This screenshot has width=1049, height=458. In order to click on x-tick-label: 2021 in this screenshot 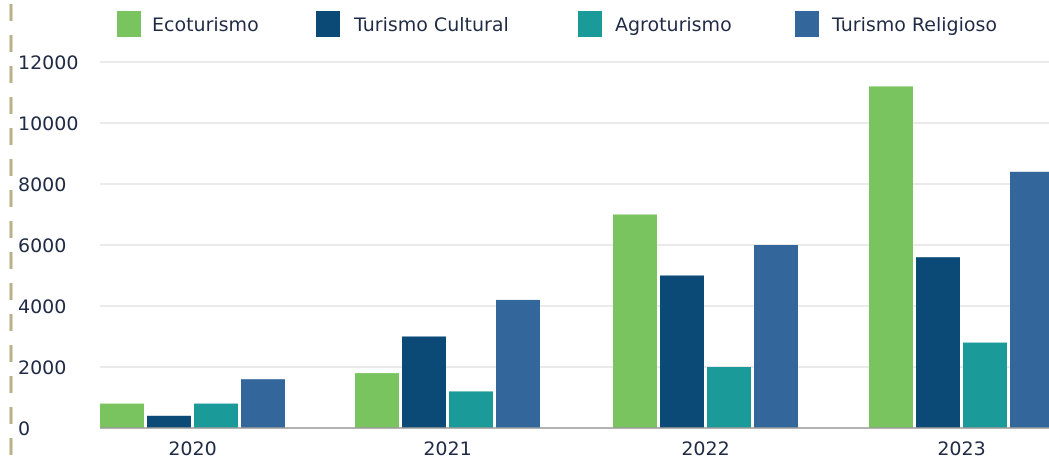, I will do `click(447, 448)`.